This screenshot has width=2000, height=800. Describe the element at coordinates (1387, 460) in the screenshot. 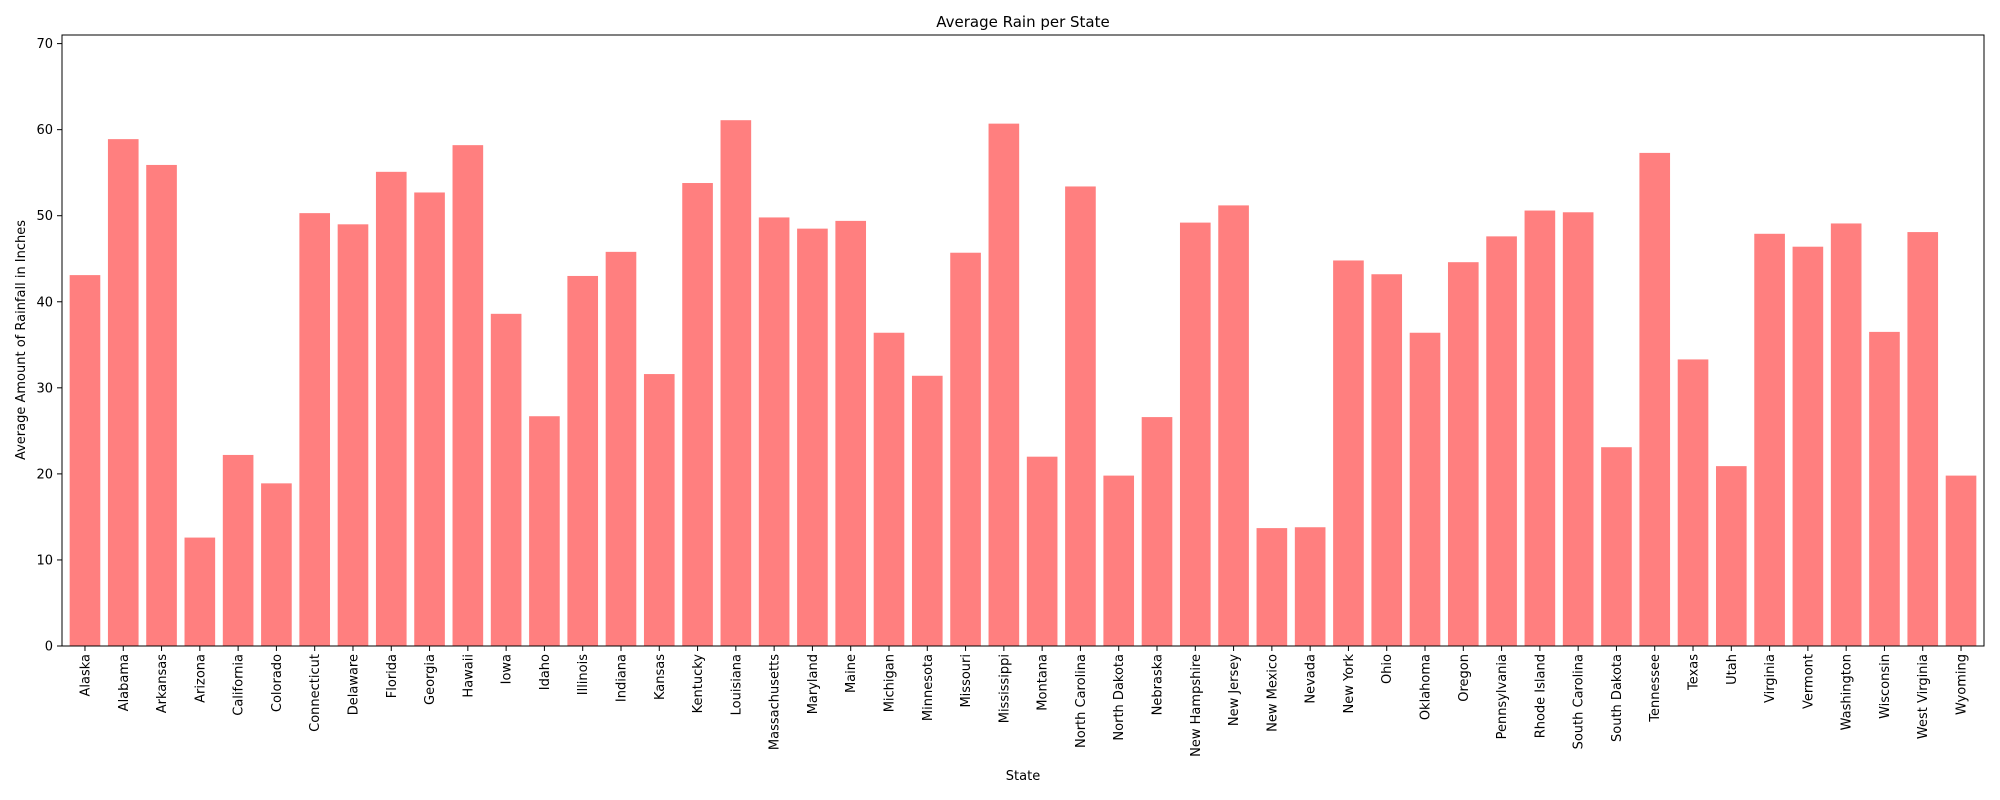

I see `bar-ohio` at that location.